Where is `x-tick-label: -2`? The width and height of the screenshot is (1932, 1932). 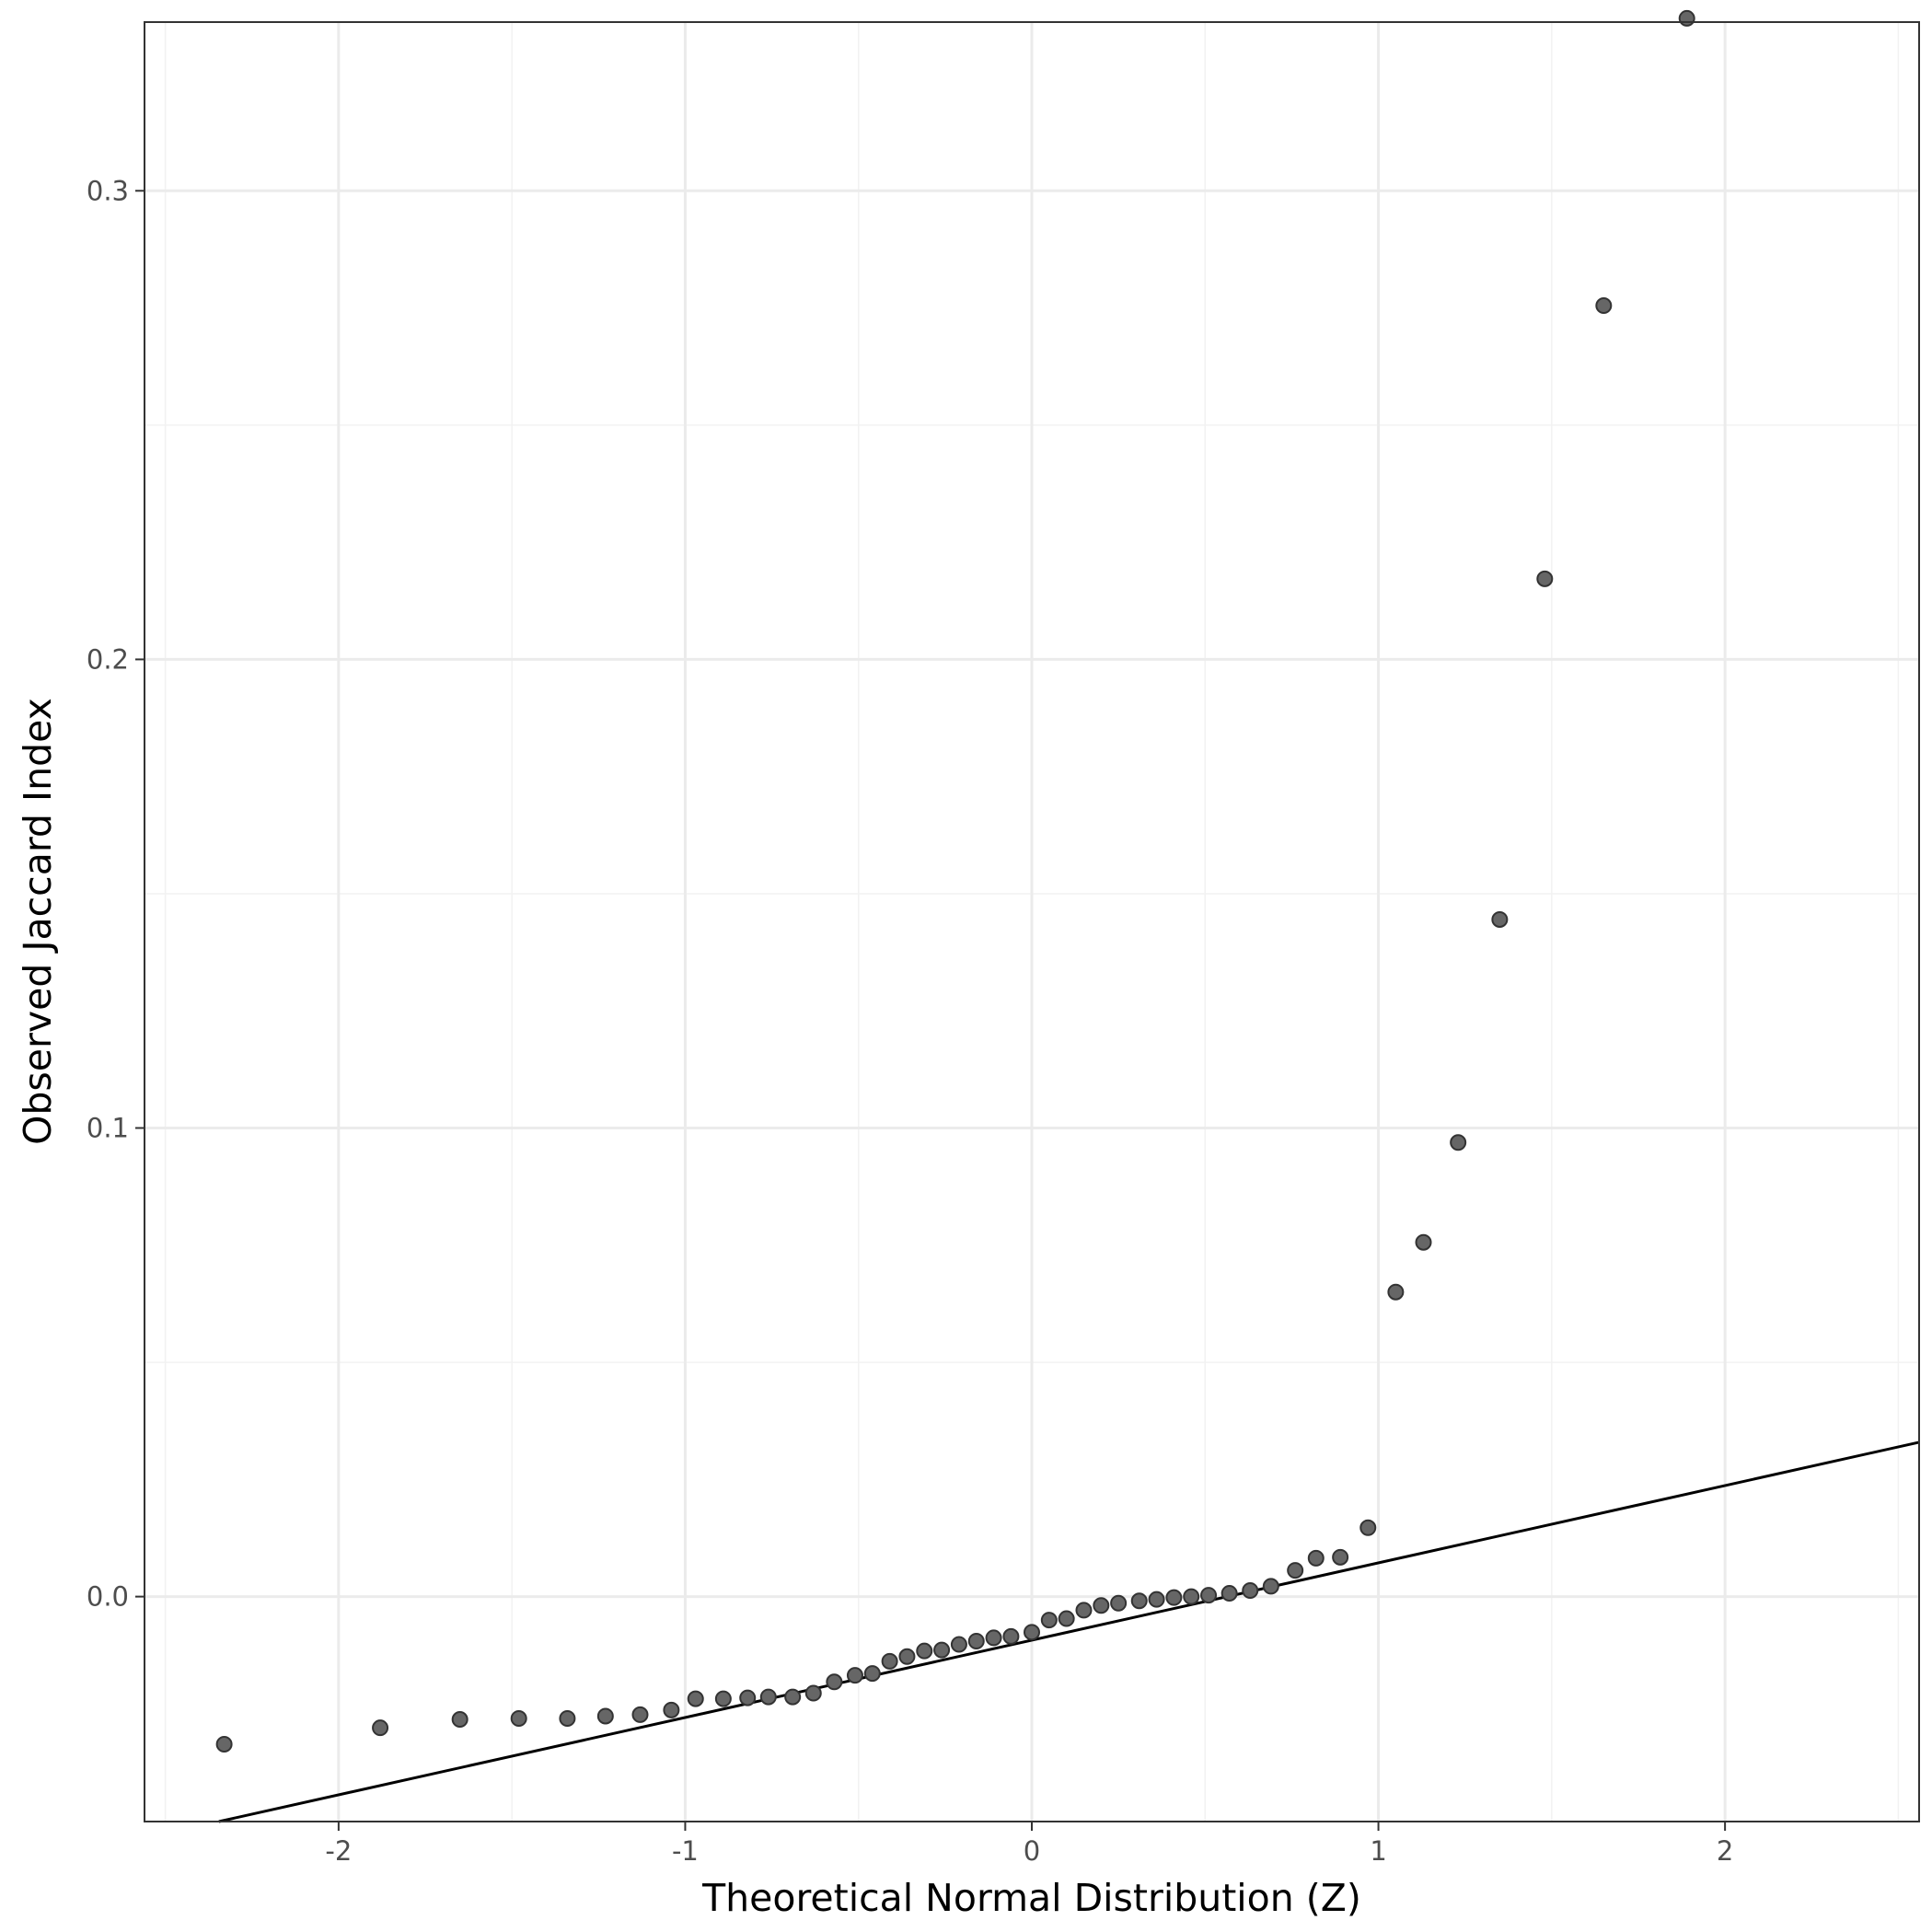
x-tick-label: -2 is located at coordinates (339, 1851).